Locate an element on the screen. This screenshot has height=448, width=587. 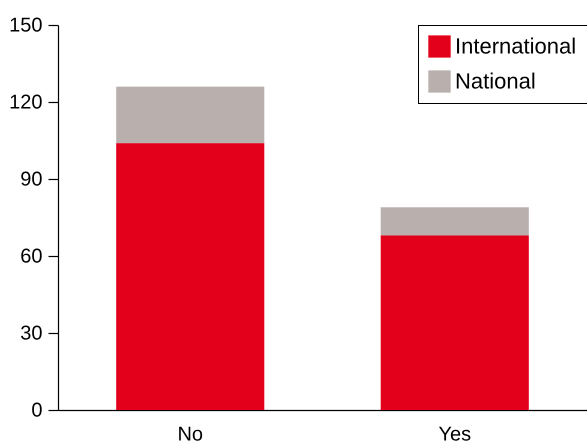
y-tick-label: 60 is located at coordinates (31, 257).